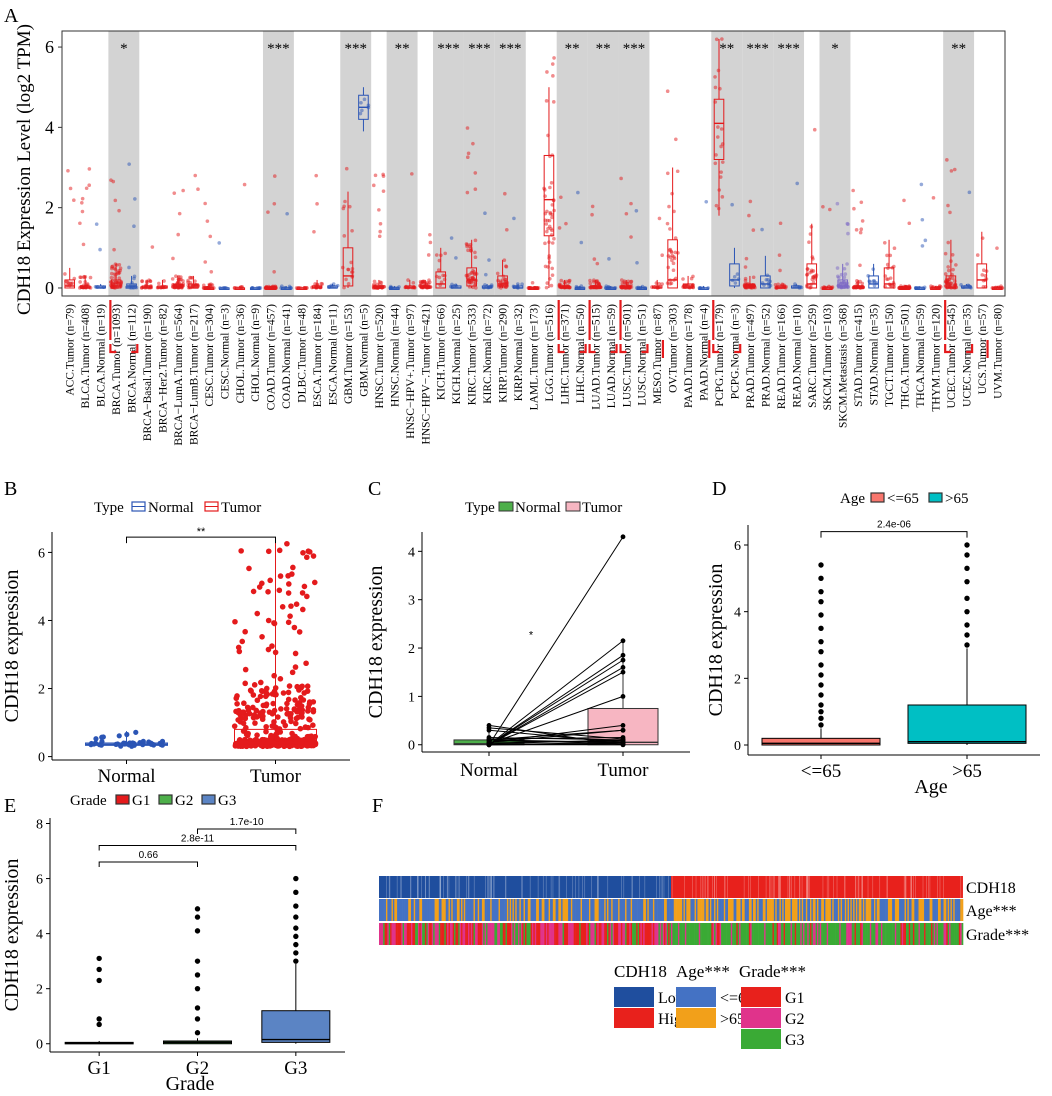 This screenshot has width=1052, height=1096. What do you see at coordinates (720, 355) in the screenshot?
I see `x-label-42: PCPG.Tumor (n=179)` at bounding box center [720, 355].